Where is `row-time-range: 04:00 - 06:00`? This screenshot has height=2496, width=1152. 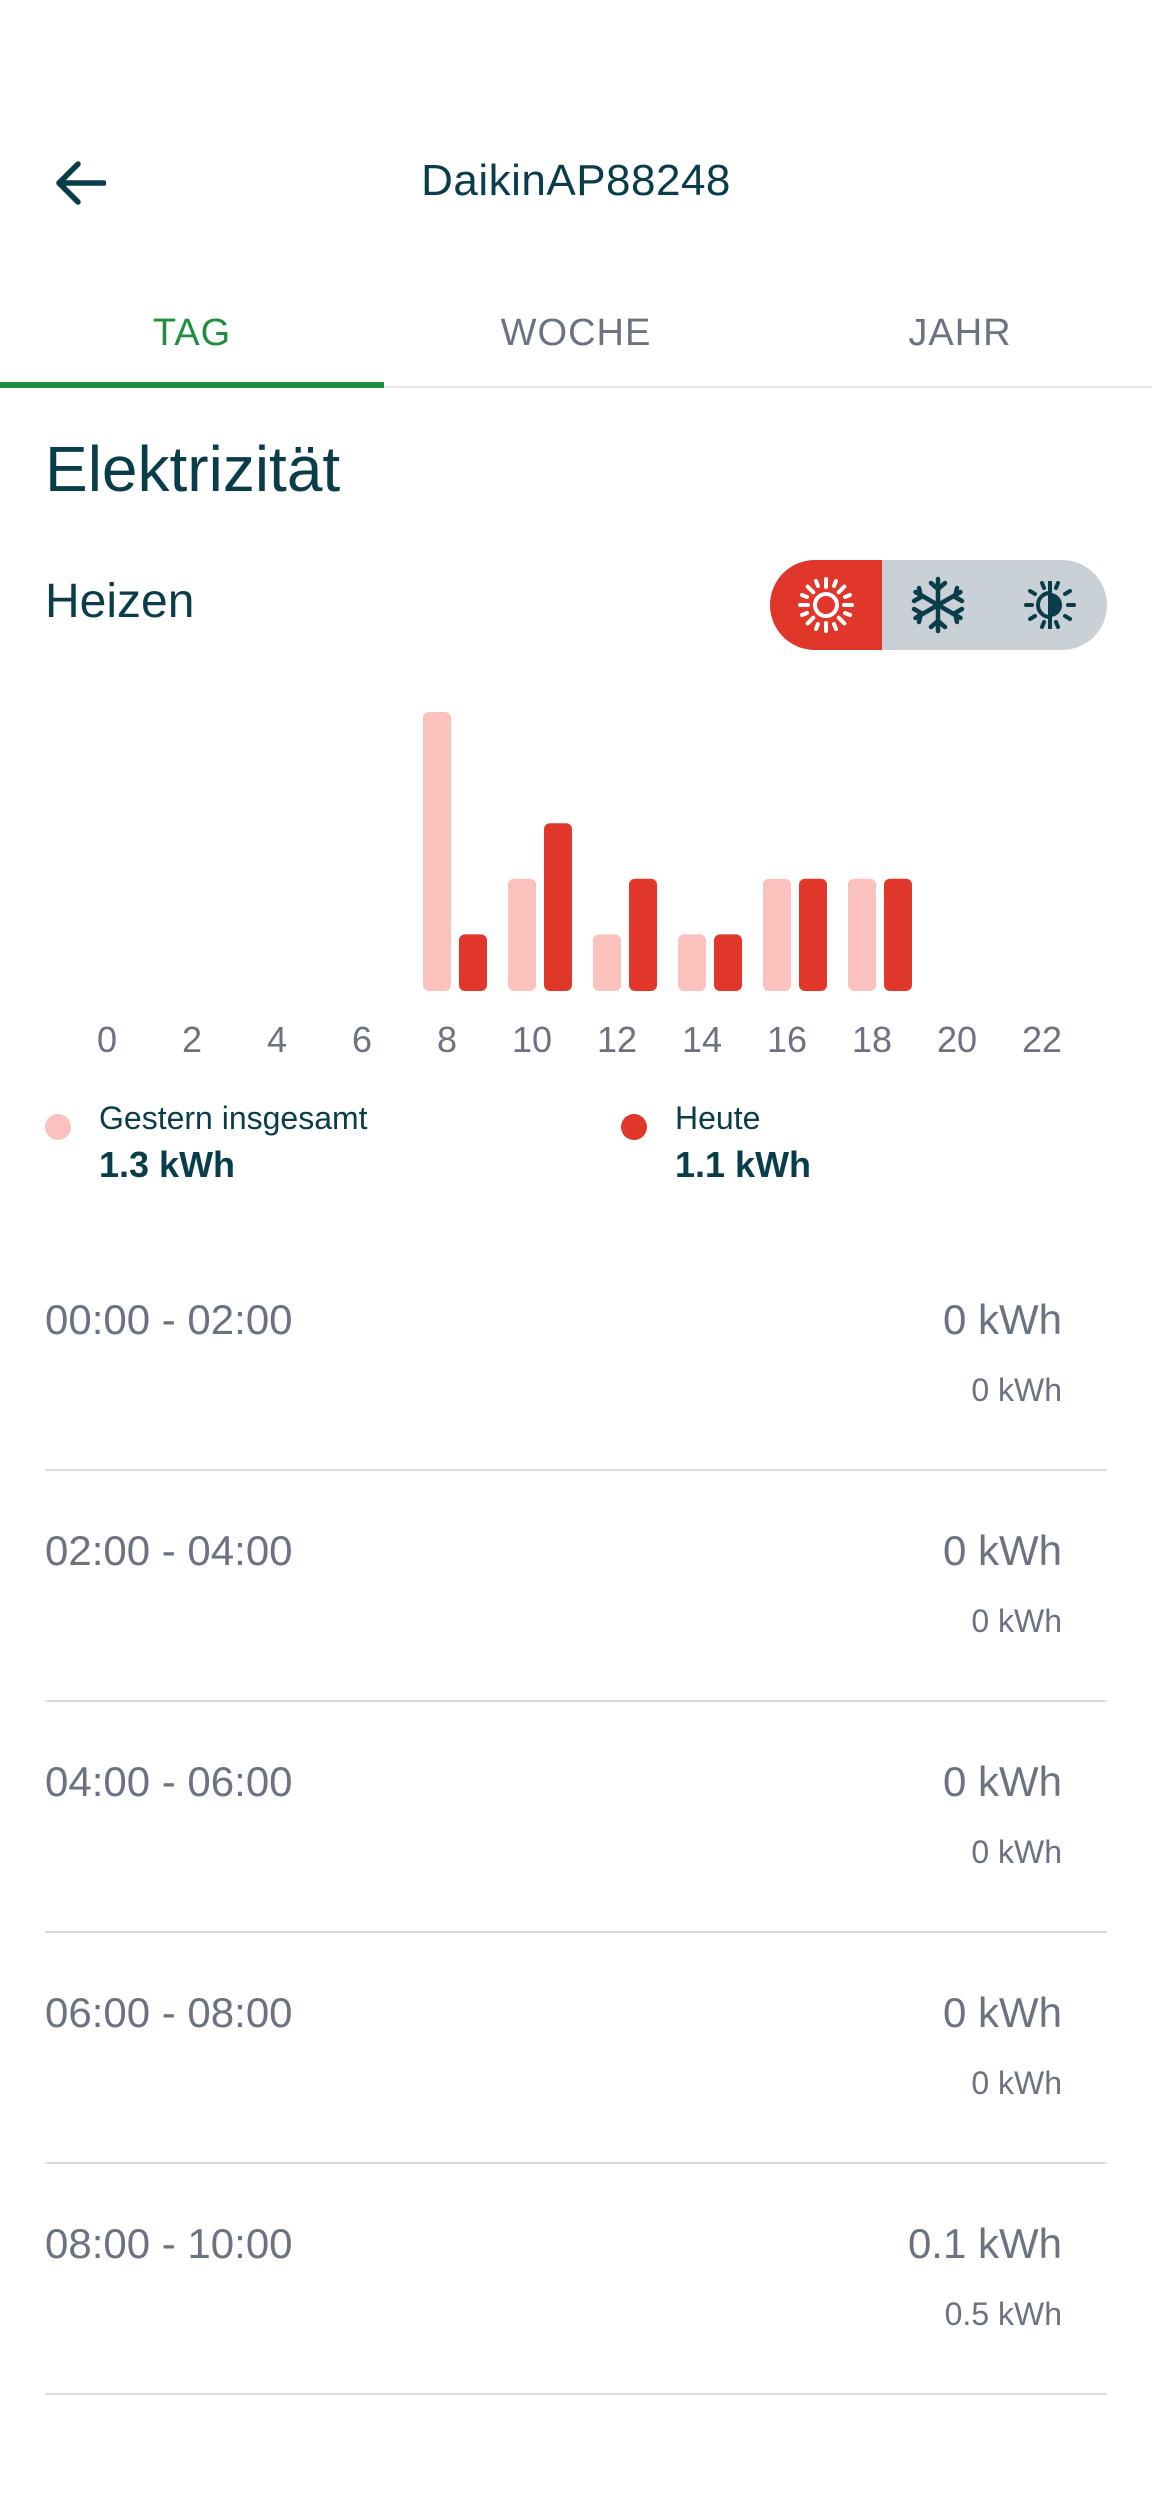 row-time-range: 04:00 - 06:00 is located at coordinates (169, 1781).